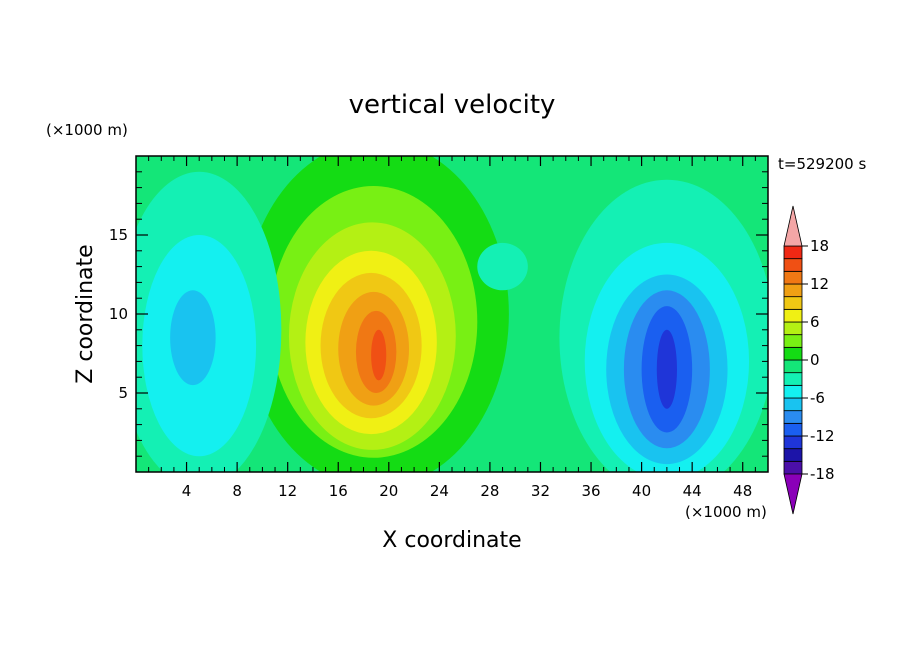 The height and width of the screenshot is (654, 904). I want to click on x-tick-label: 4, so click(187, 491).